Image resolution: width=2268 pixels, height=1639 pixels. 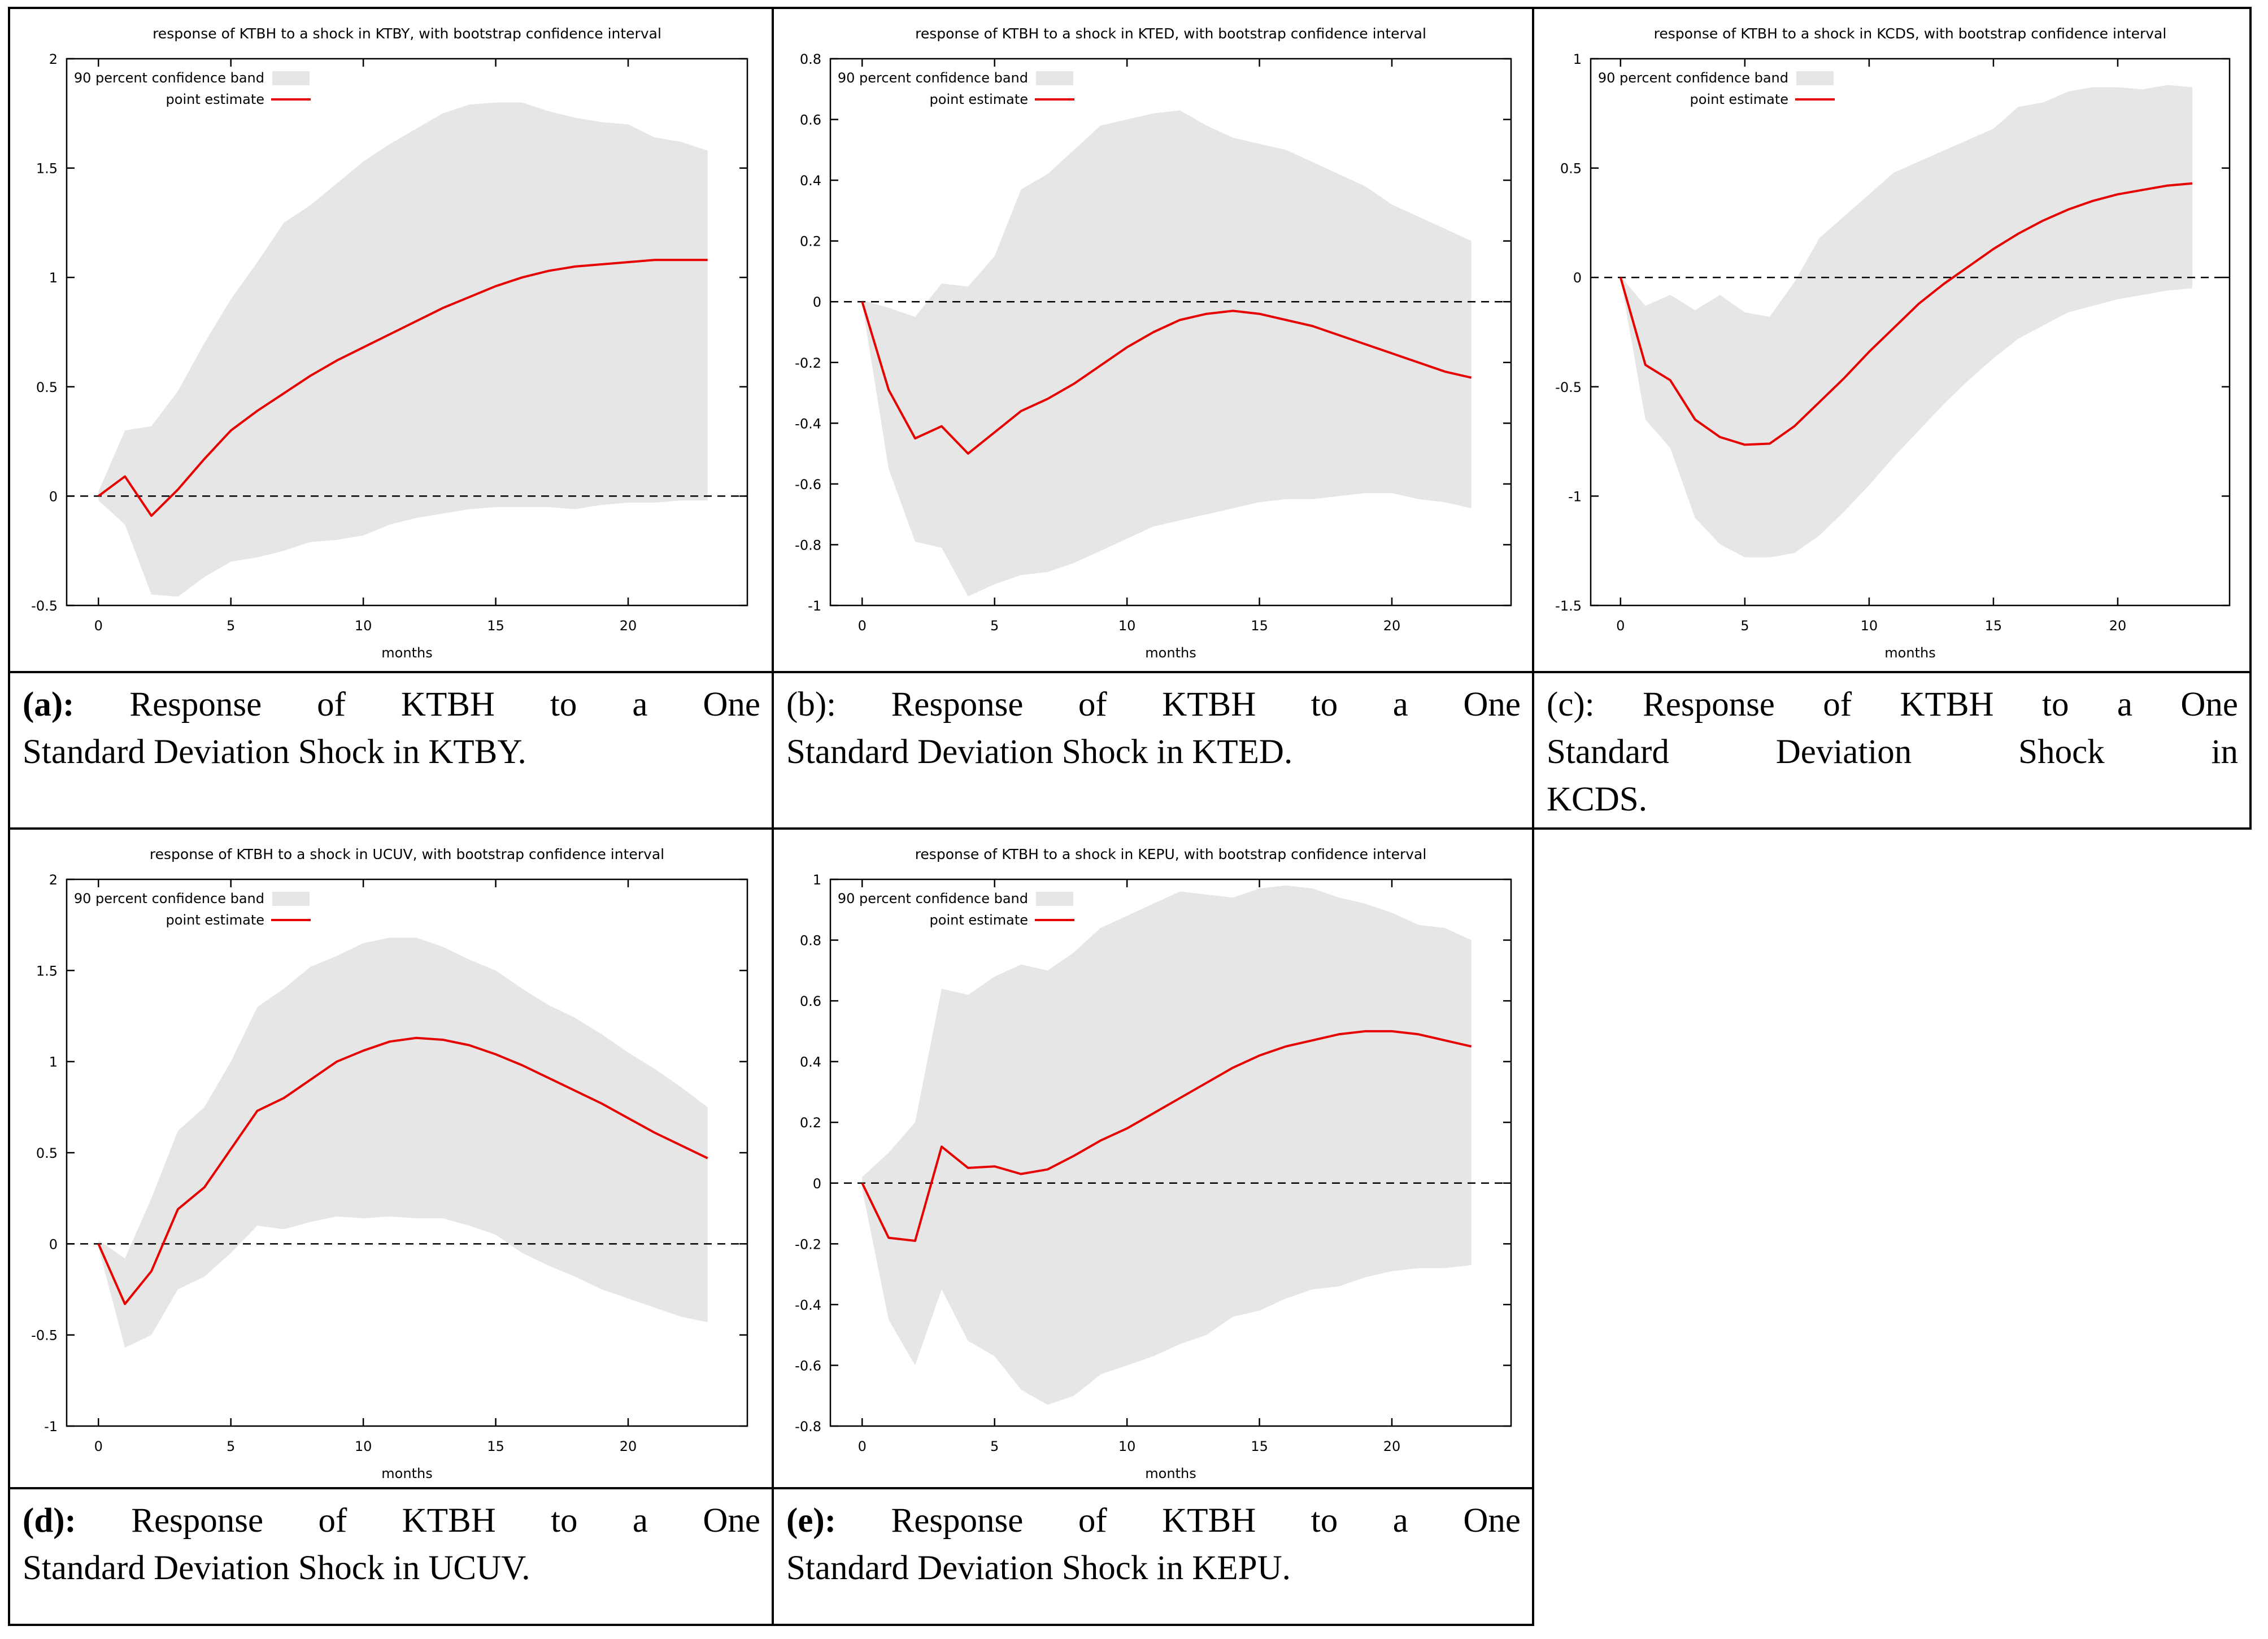 I want to click on caption-line: (e): Response of KTBH to a One, so click(x=1153, y=1521).